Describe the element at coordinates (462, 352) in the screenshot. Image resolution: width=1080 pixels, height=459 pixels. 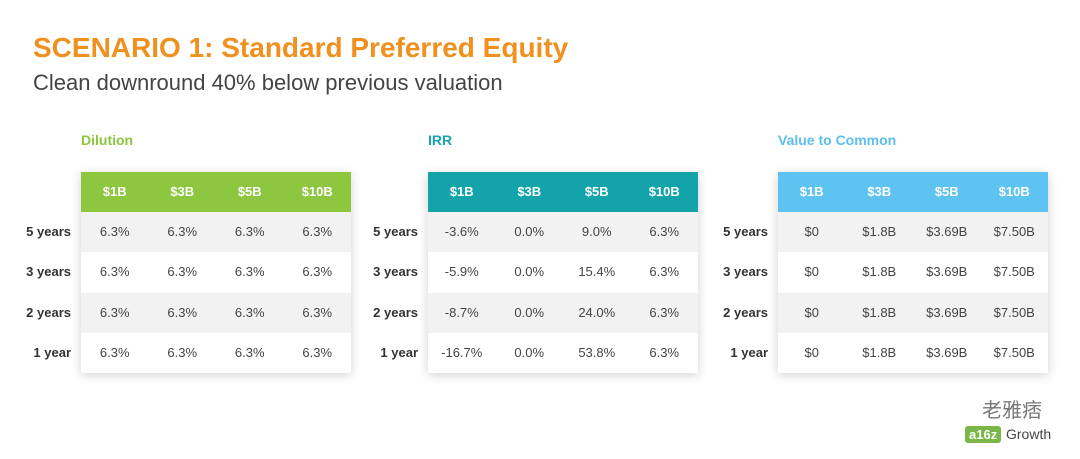
I see `cell: -16.7%` at that location.